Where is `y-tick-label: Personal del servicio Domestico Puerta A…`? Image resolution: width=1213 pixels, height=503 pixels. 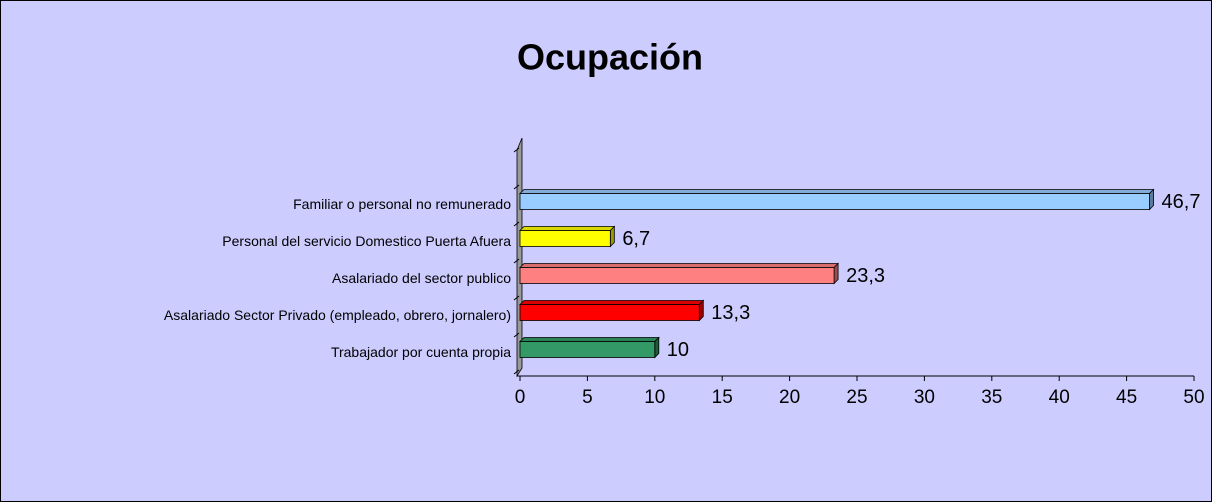
y-tick-label: Personal del servicio Domestico Puerta A… is located at coordinates (366, 241).